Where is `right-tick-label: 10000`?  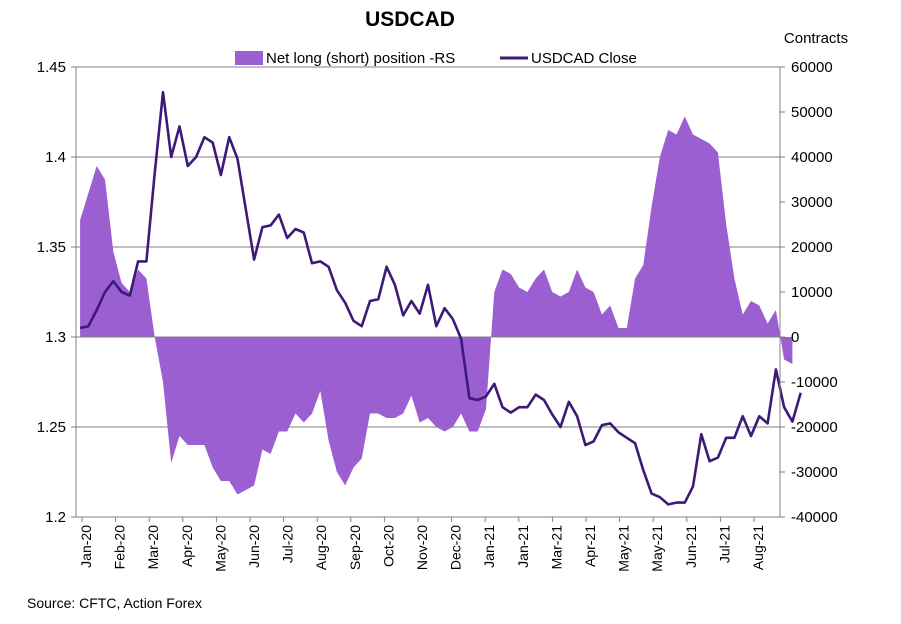
right-tick-label: 10000 is located at coordinates (812, 292).